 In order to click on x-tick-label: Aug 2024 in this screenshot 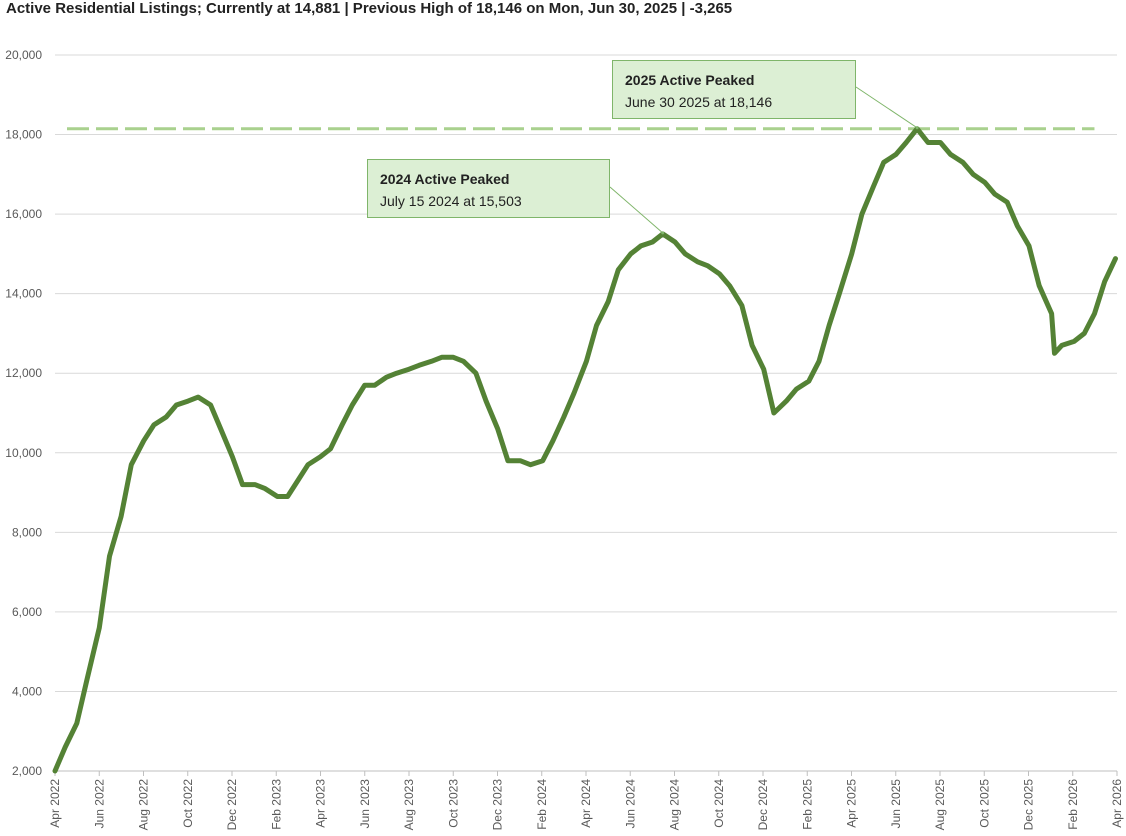, I will do `click(675, 805)`.